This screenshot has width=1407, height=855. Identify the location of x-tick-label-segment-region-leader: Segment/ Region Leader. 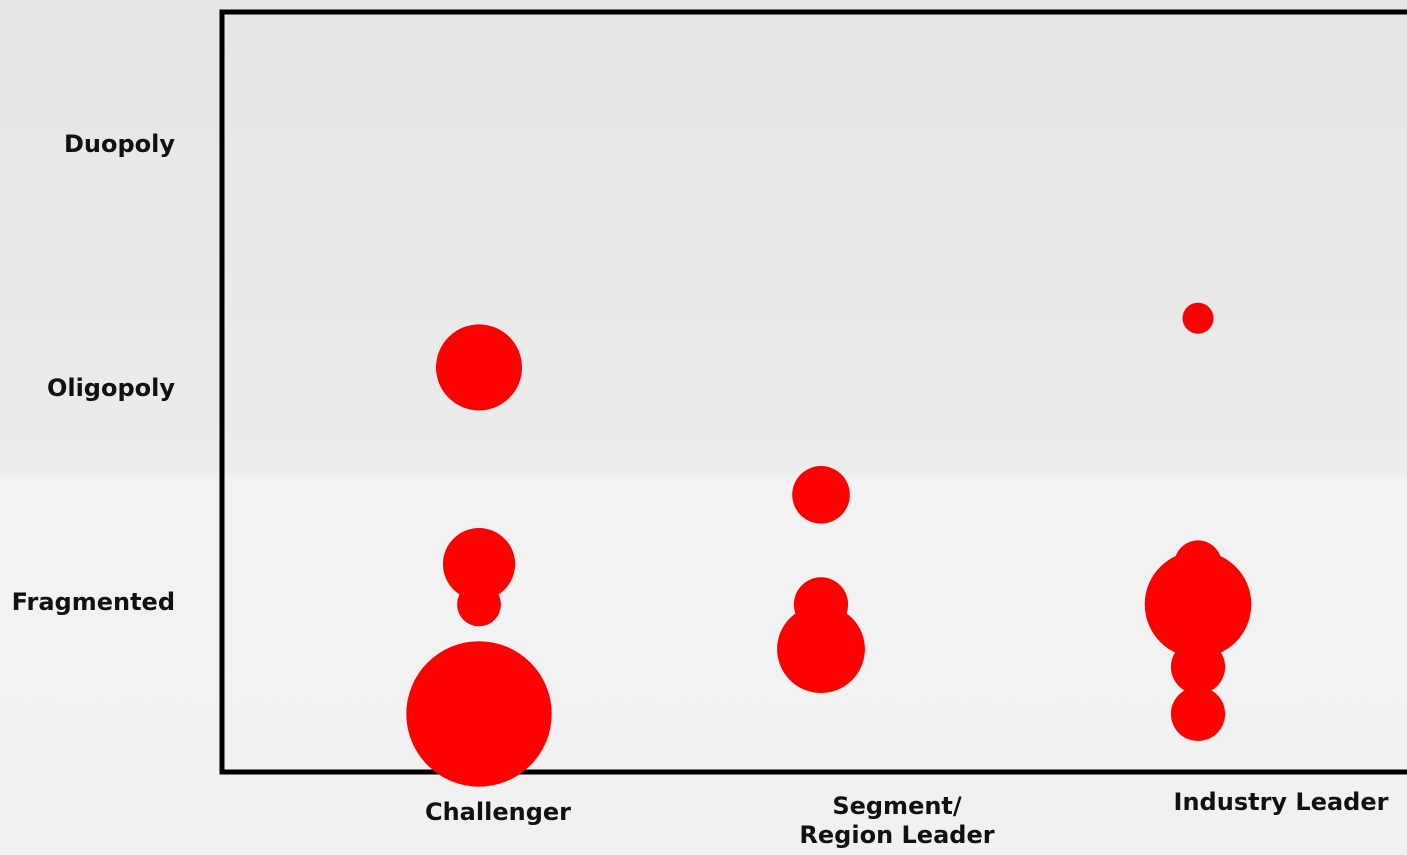
(897, 821).